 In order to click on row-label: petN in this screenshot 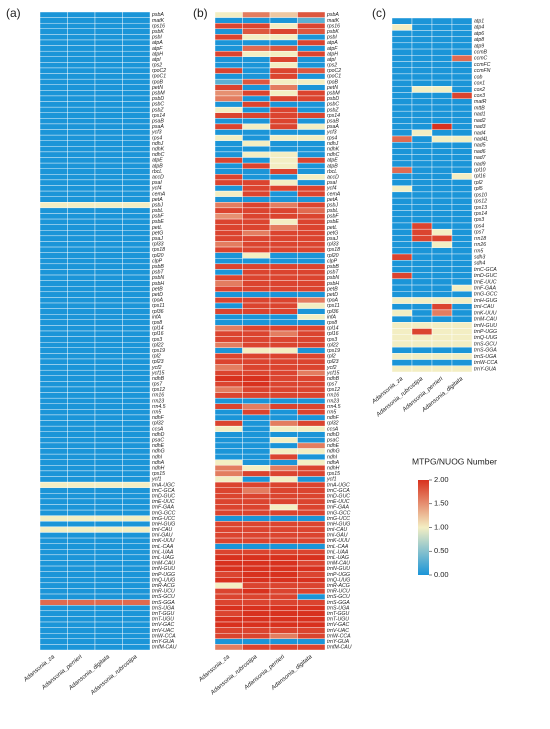, I will do `click(332, 88)`.